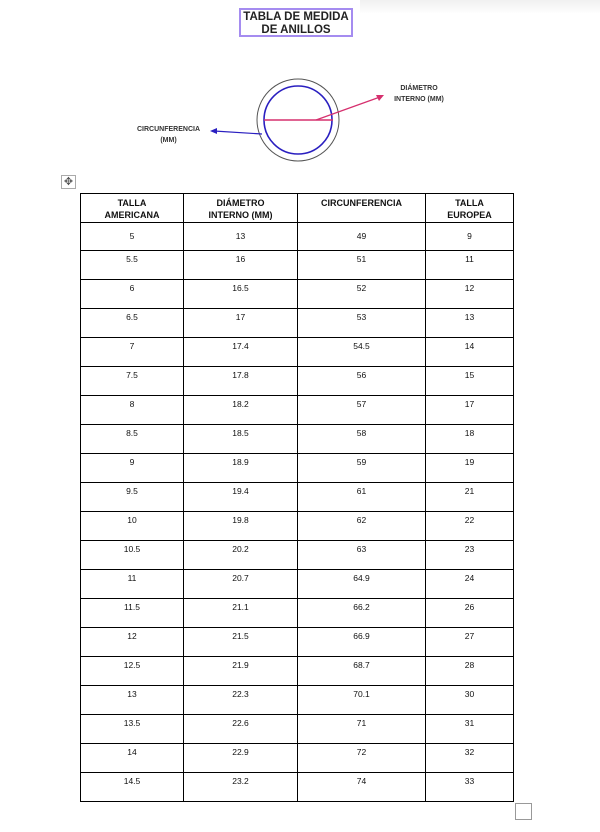 This screenshot has height=832, width=600. I want to click on table-cell: 7, so click(132, 352).